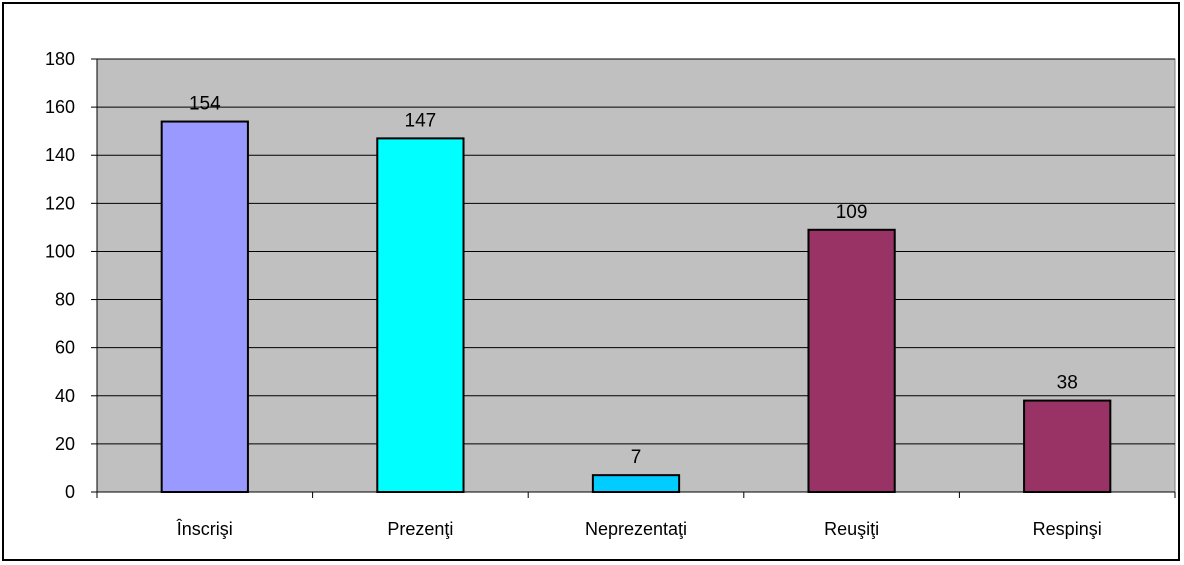 The width and height of the screenshot is (1184, 565). Describe the element at coordinates (1067, 529) in the screenshot. I see `x-tick-label: Respinşi` at that location.